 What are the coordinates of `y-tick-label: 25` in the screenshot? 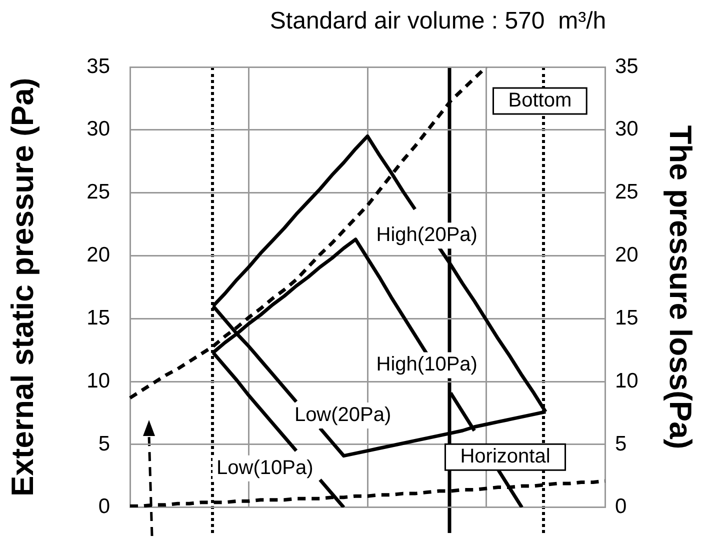 It's located at (98, 192).